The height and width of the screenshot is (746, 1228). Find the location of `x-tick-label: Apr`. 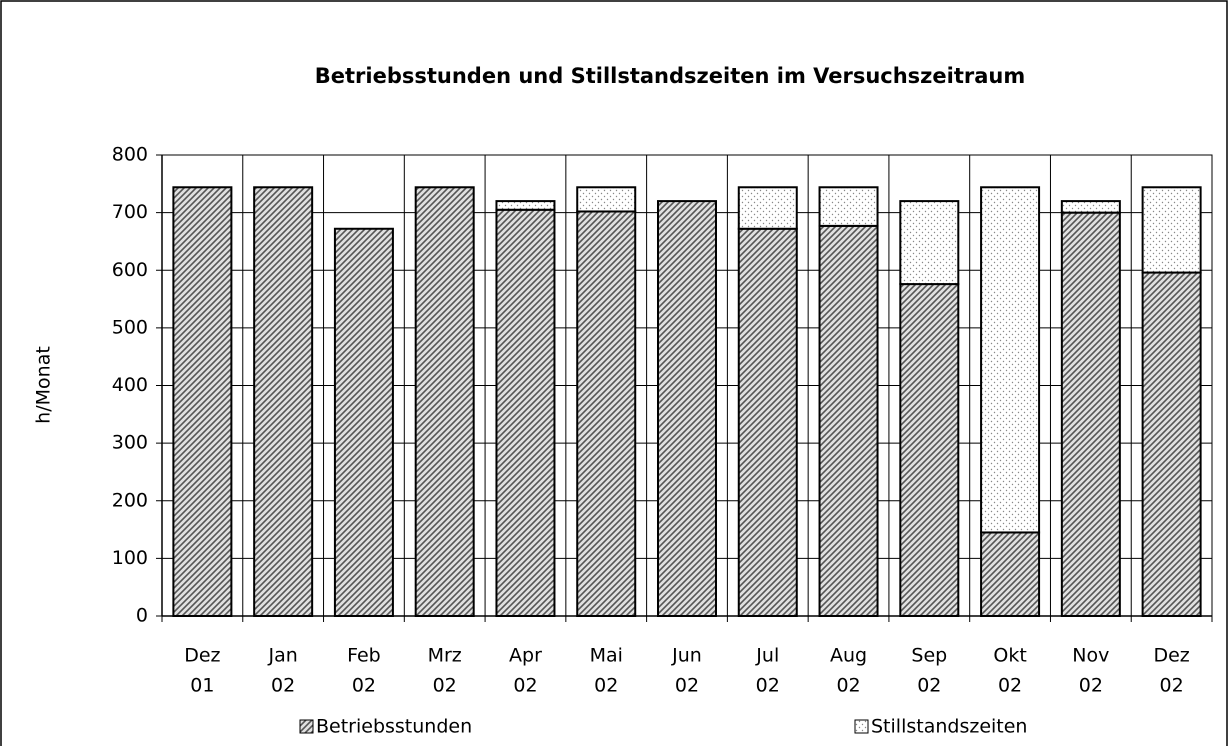

x-tick-label: Apr is located at coordinates (525, 656).